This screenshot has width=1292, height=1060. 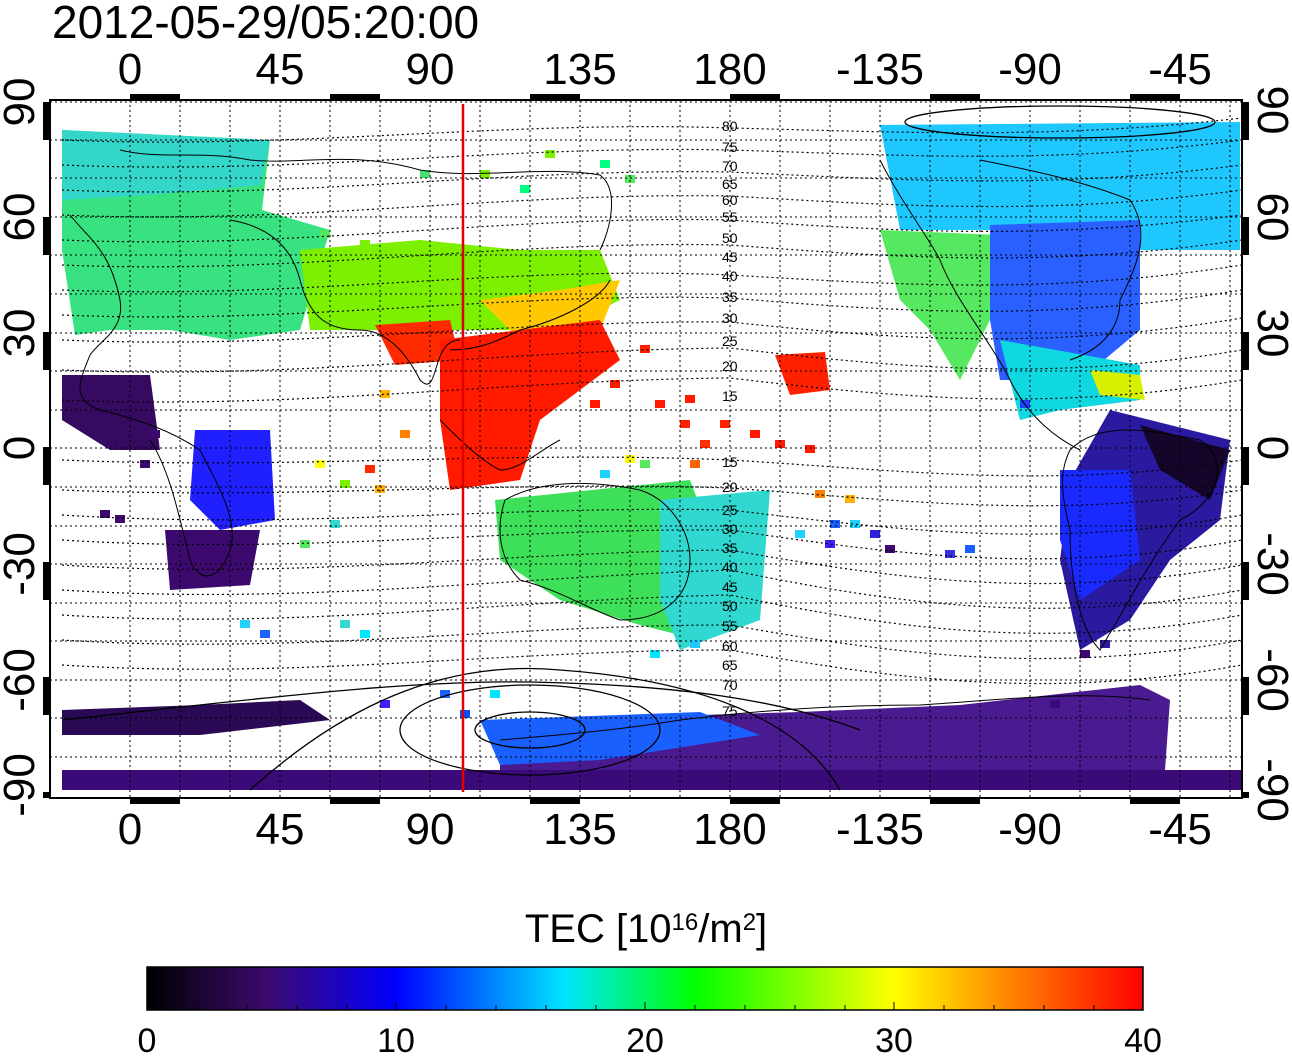 What do you see at coordinates (730, 276) in the screenshot?
I see `mag-lat-label-n40: 40` at bounding box center [730, 276].